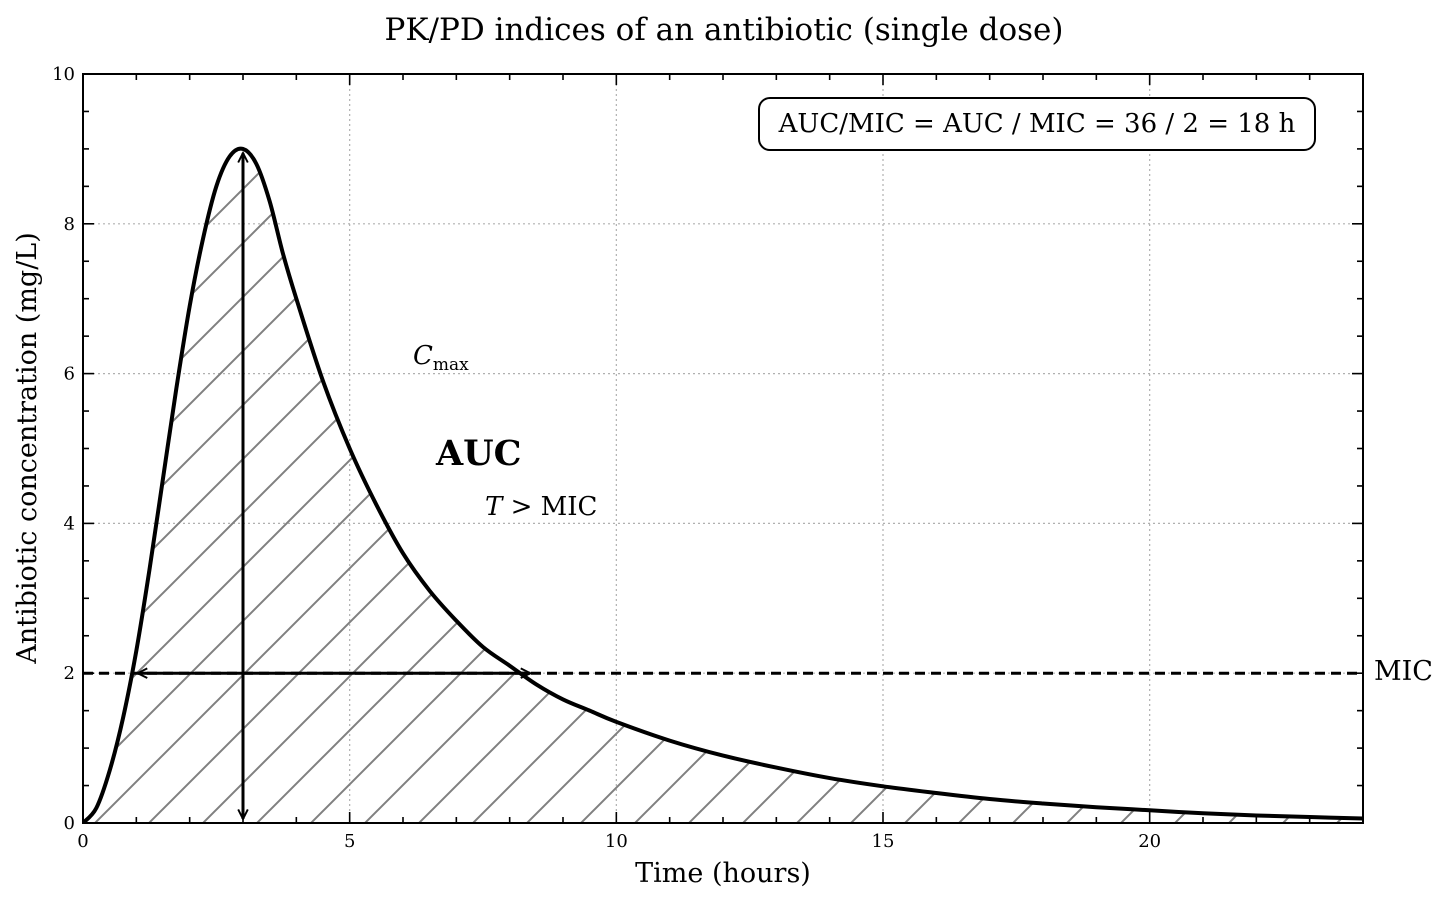  What do you see at coordinates (616, 841) in the screenshot?
I see `x-tick-label: 10` at bounding box center [616, 841].